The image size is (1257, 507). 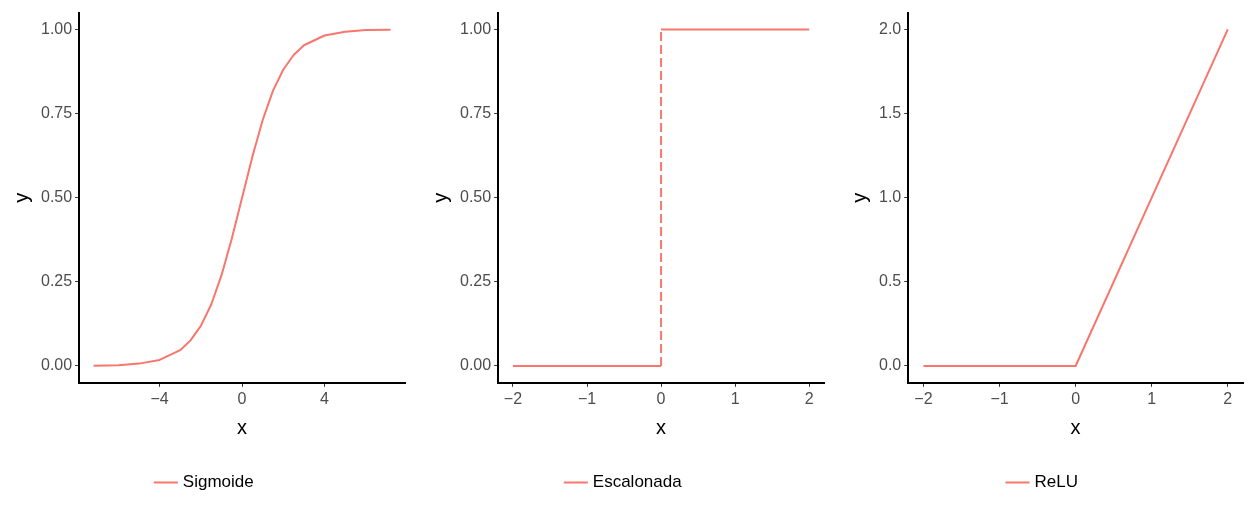 I want to click on y-tick-label: 1.5, so click(x=890, y=112).